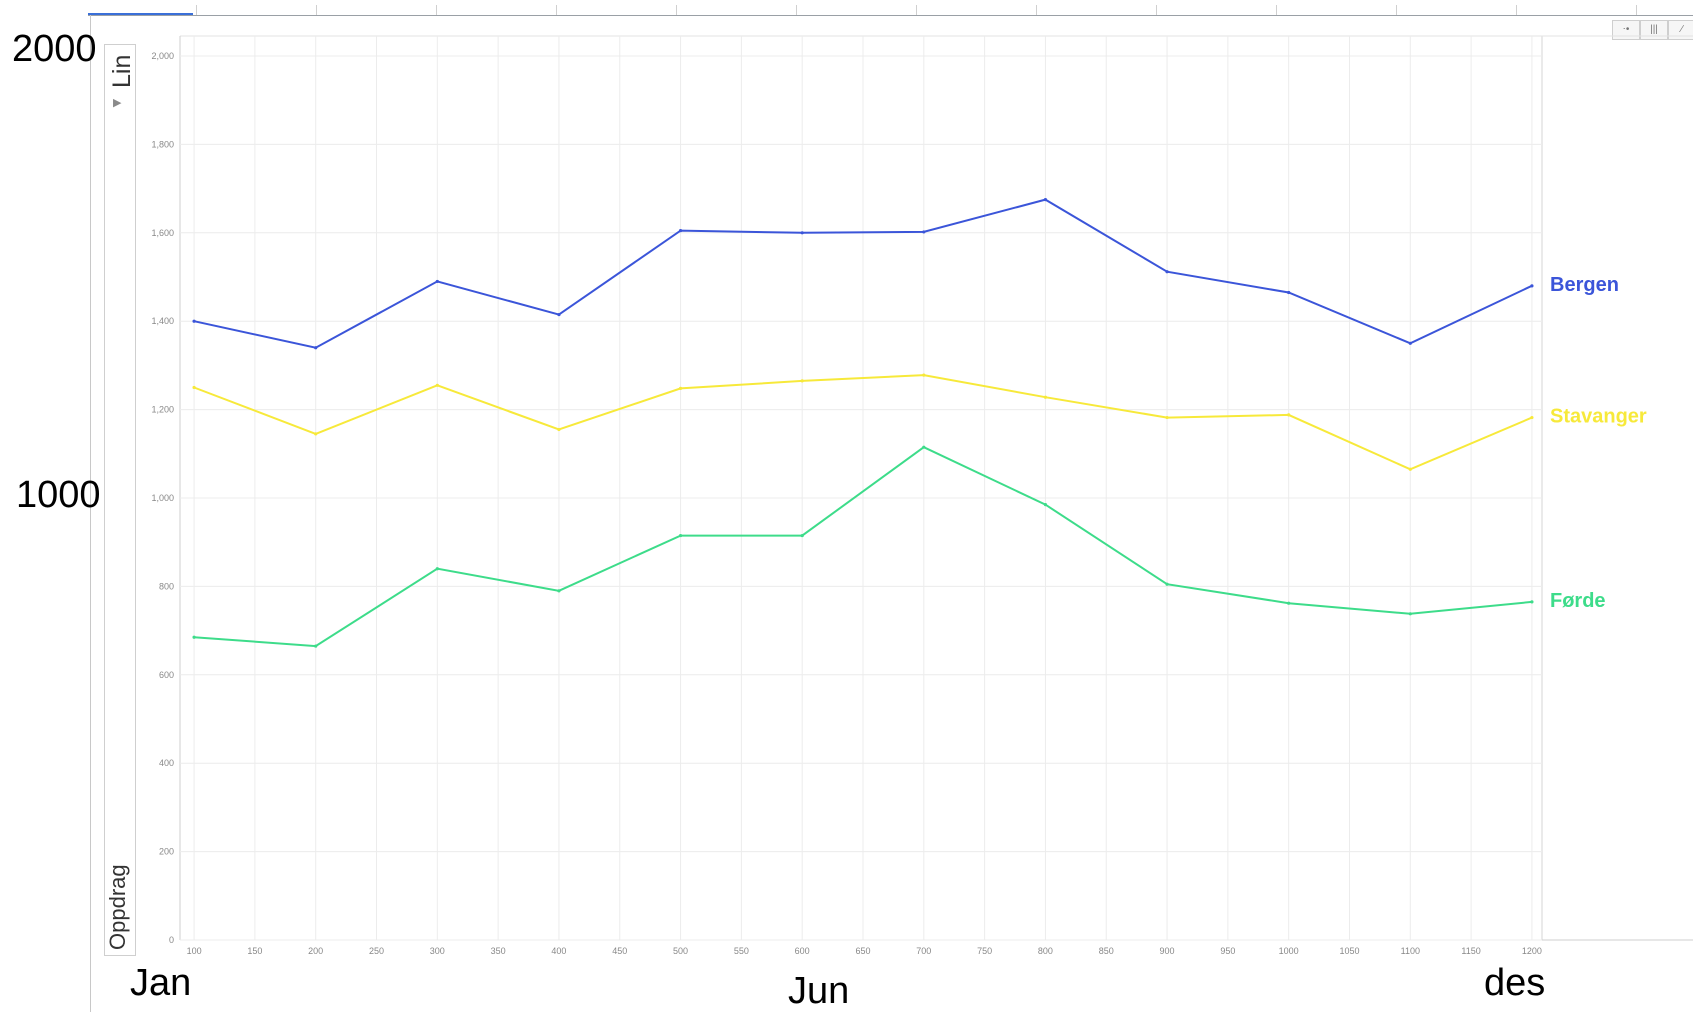  What do you see at coordinates (619, 951) in the screenshot?
I see `x-tick-label: 450` at bounding box center [619, 951].